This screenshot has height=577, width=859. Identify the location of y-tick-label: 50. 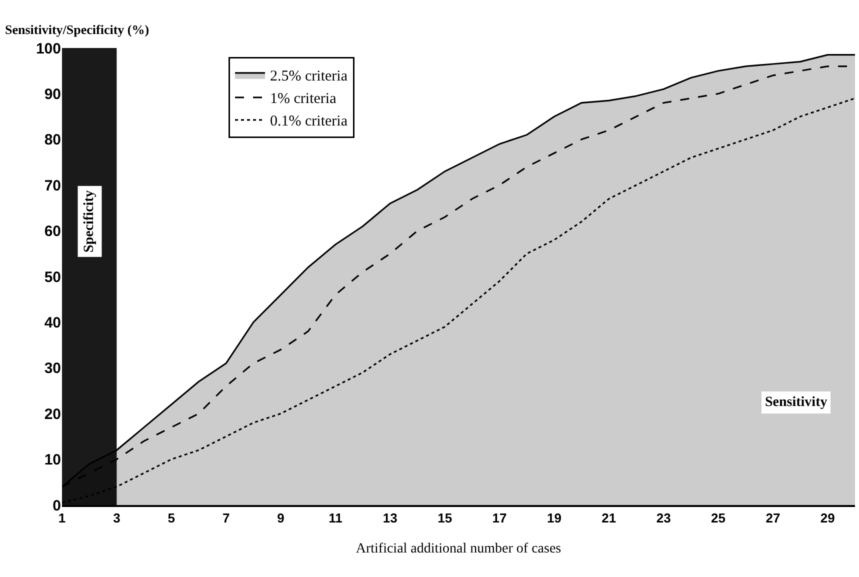
(52, 277).